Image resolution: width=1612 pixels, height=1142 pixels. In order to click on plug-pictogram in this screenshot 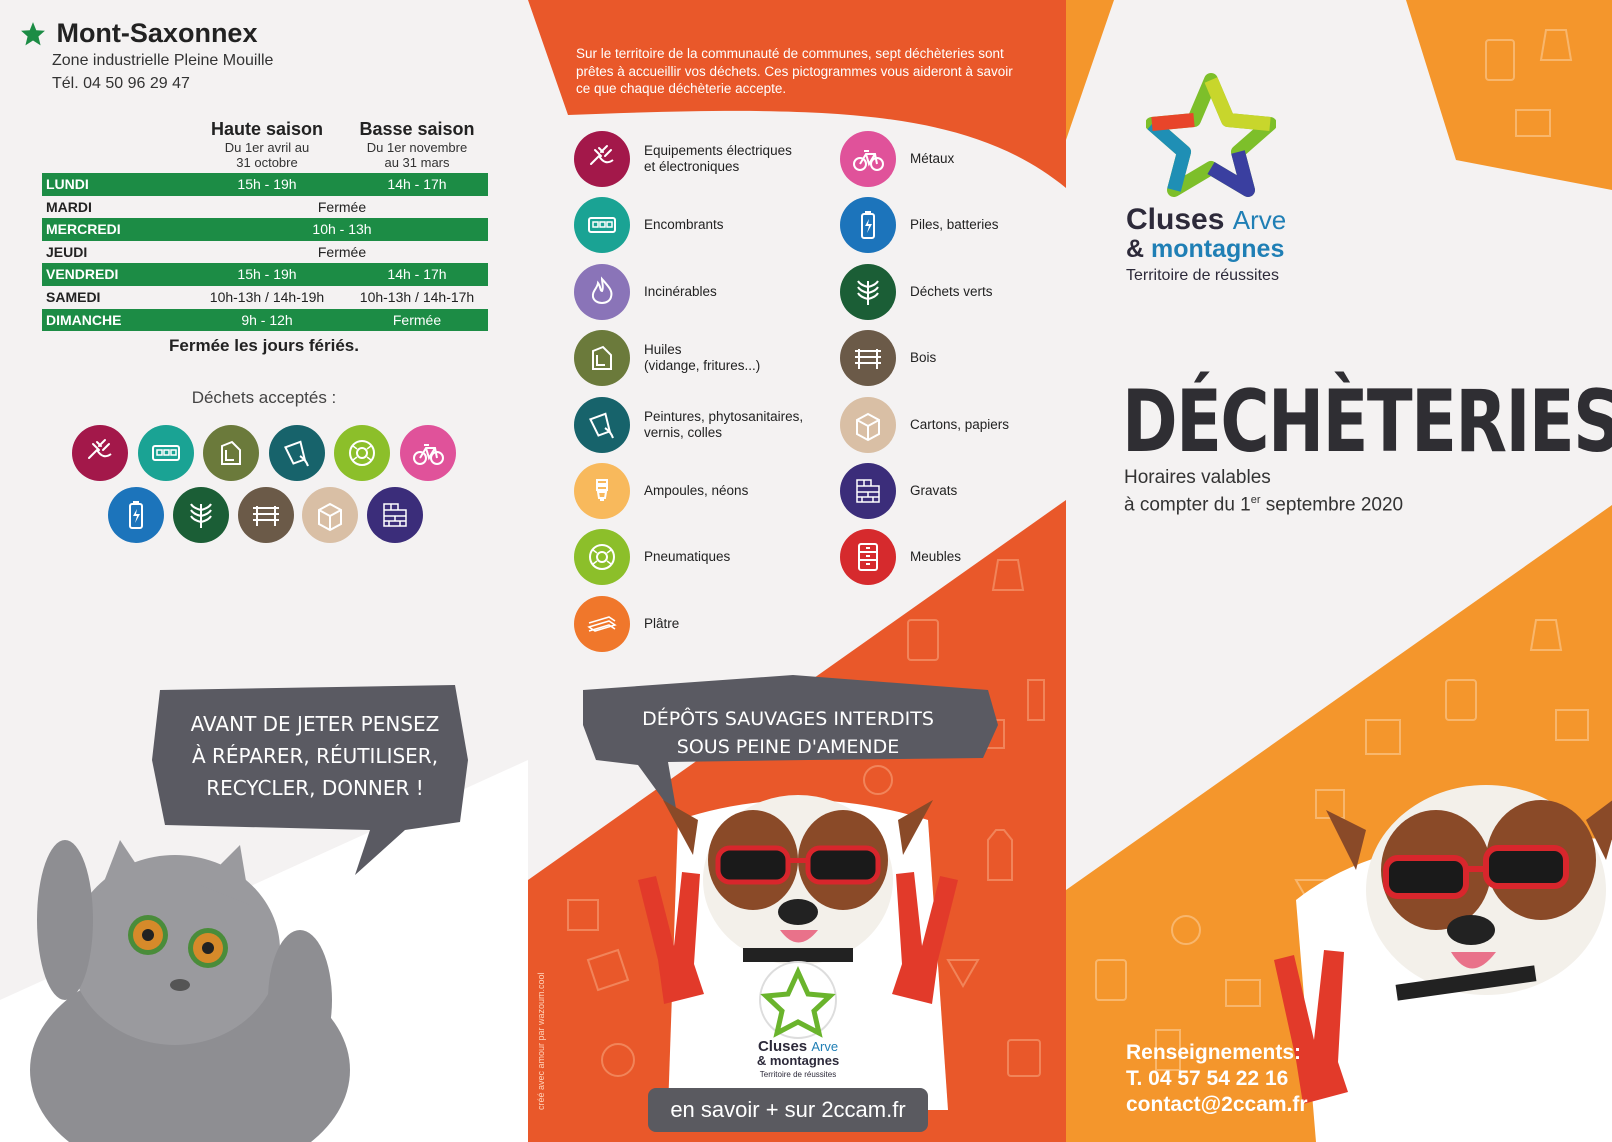, I will do `click(602, 159)`.